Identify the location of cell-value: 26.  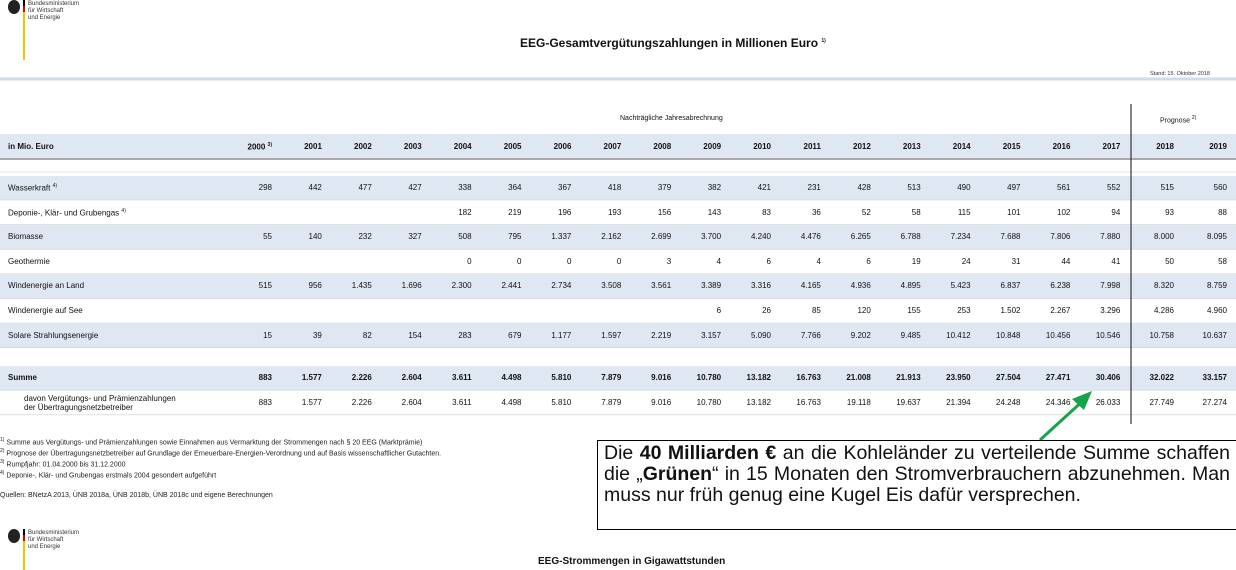
(766, 310).